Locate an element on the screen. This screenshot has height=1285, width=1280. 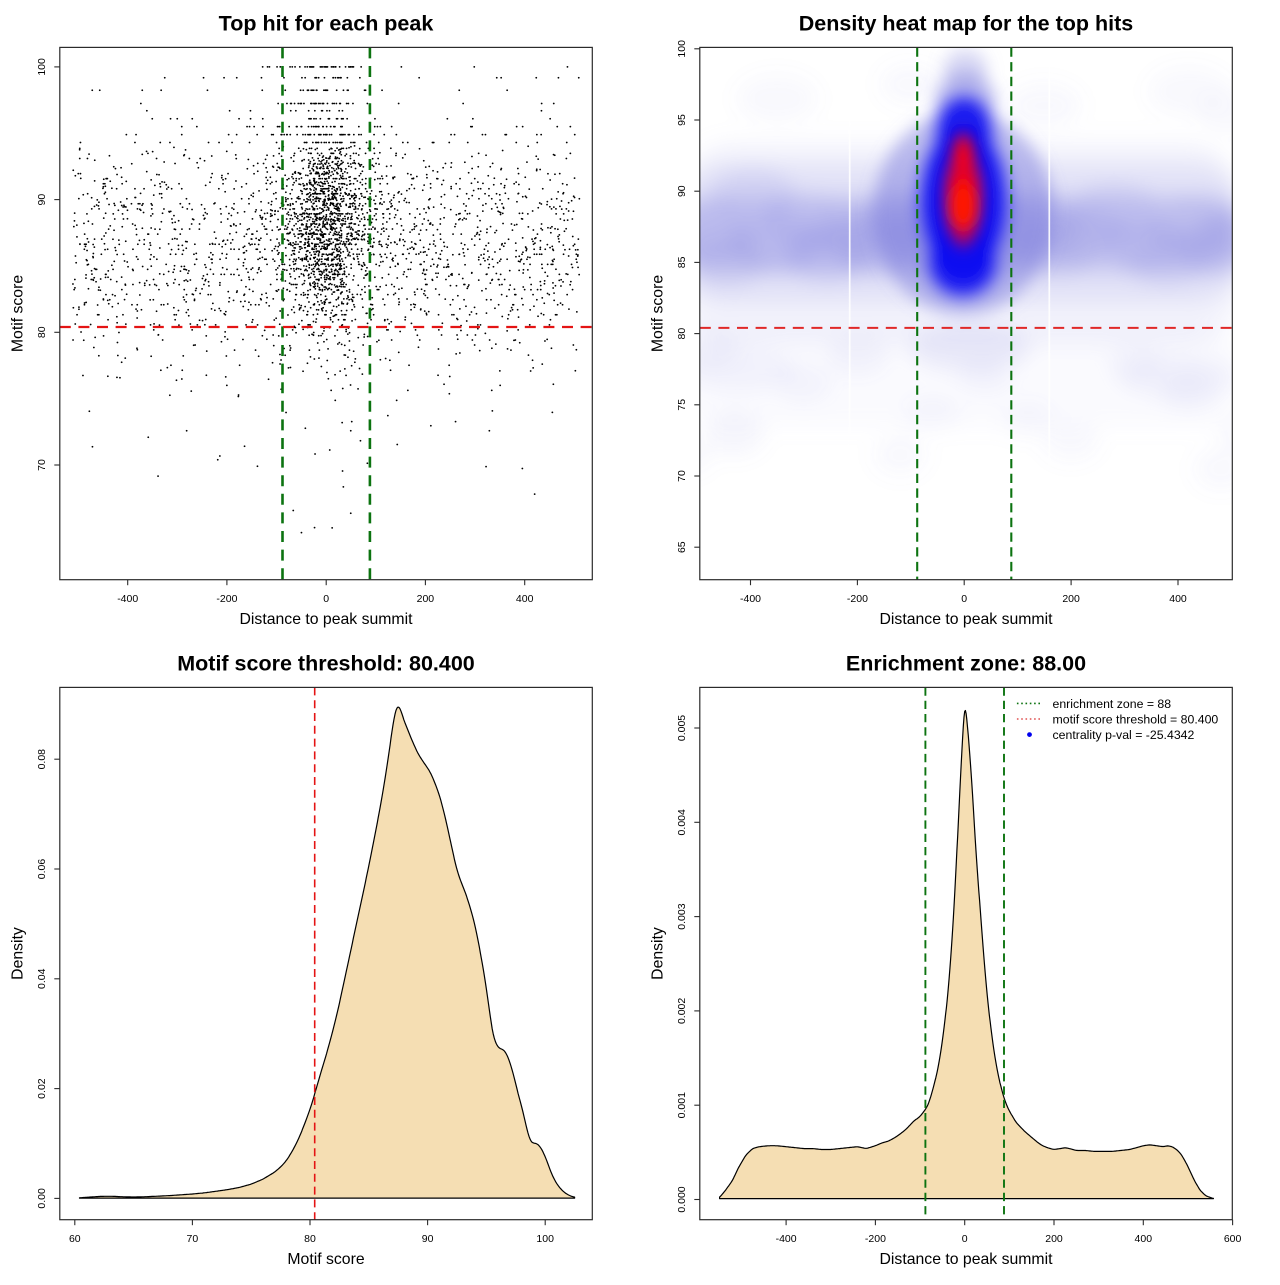
svg-text: 0.005 is located at coordinates (682, 728).